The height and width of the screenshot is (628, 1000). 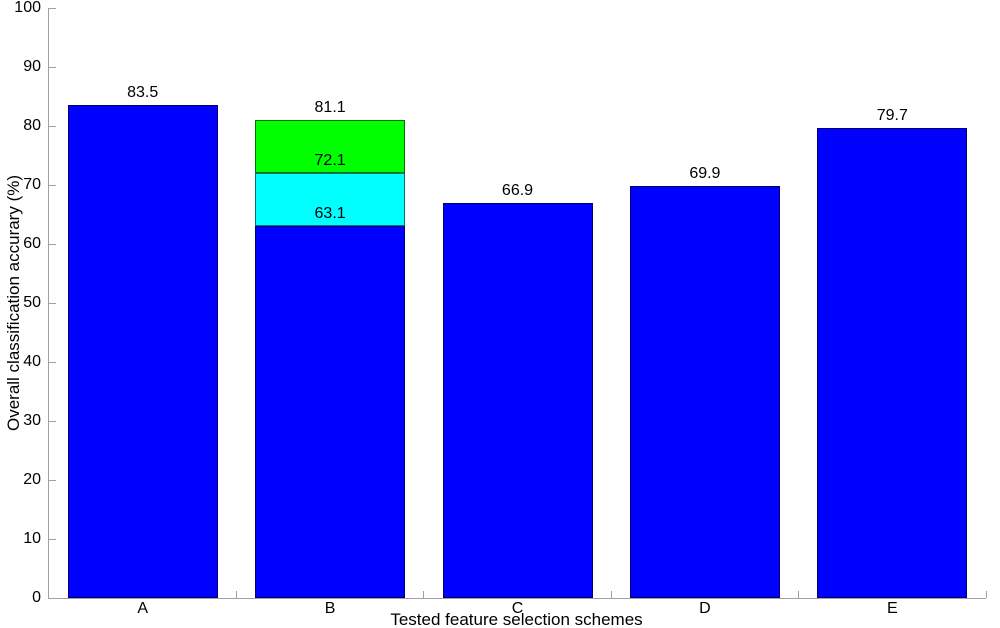 I want to click on y-axis-label: Overall classification accurary (%), so click(x=13, y=303).